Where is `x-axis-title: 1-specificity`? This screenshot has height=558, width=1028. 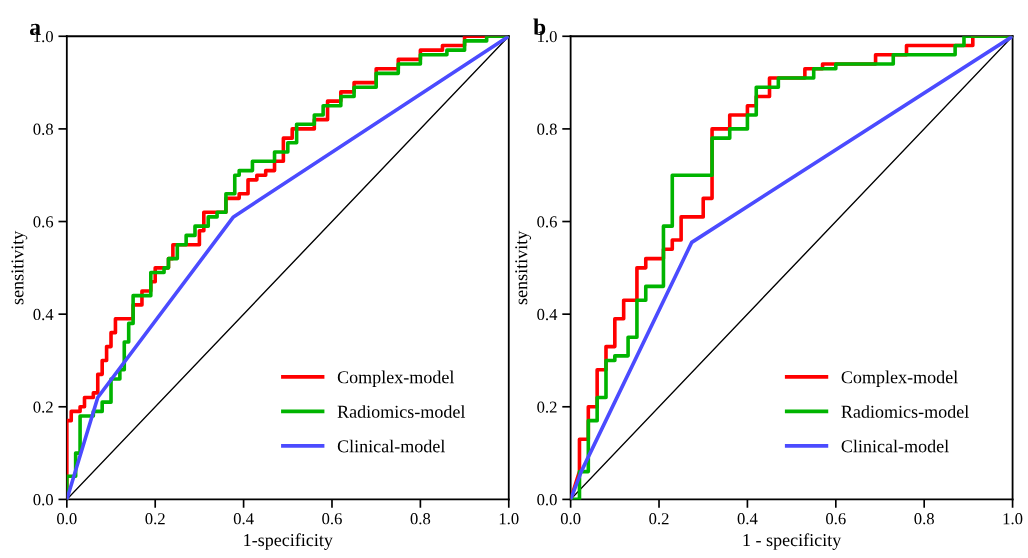
x-axis-title: 1-specificity is located at coordinates (288, 541).